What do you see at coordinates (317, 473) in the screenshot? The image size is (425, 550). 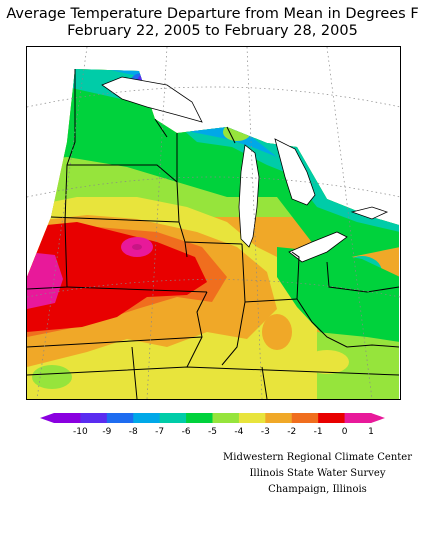 I see `credit-line-survey: Illinois State Water Survey` at bounding box center [317, 473].